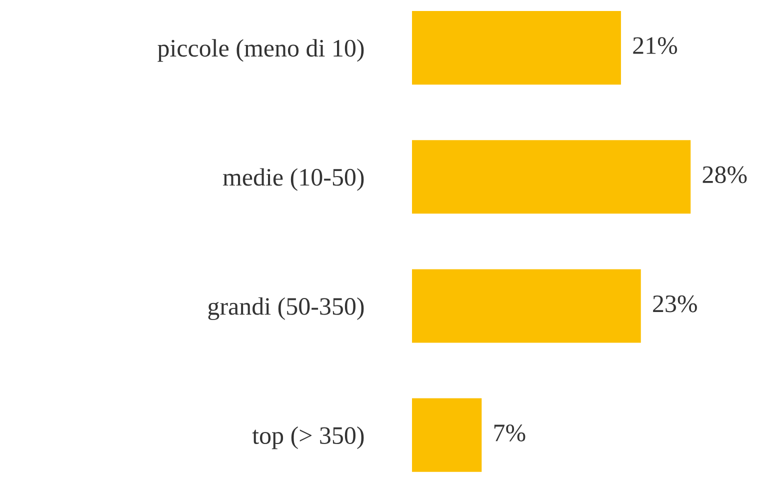  I want to click on y-tick-label: top (> 350), so click(308, 438).